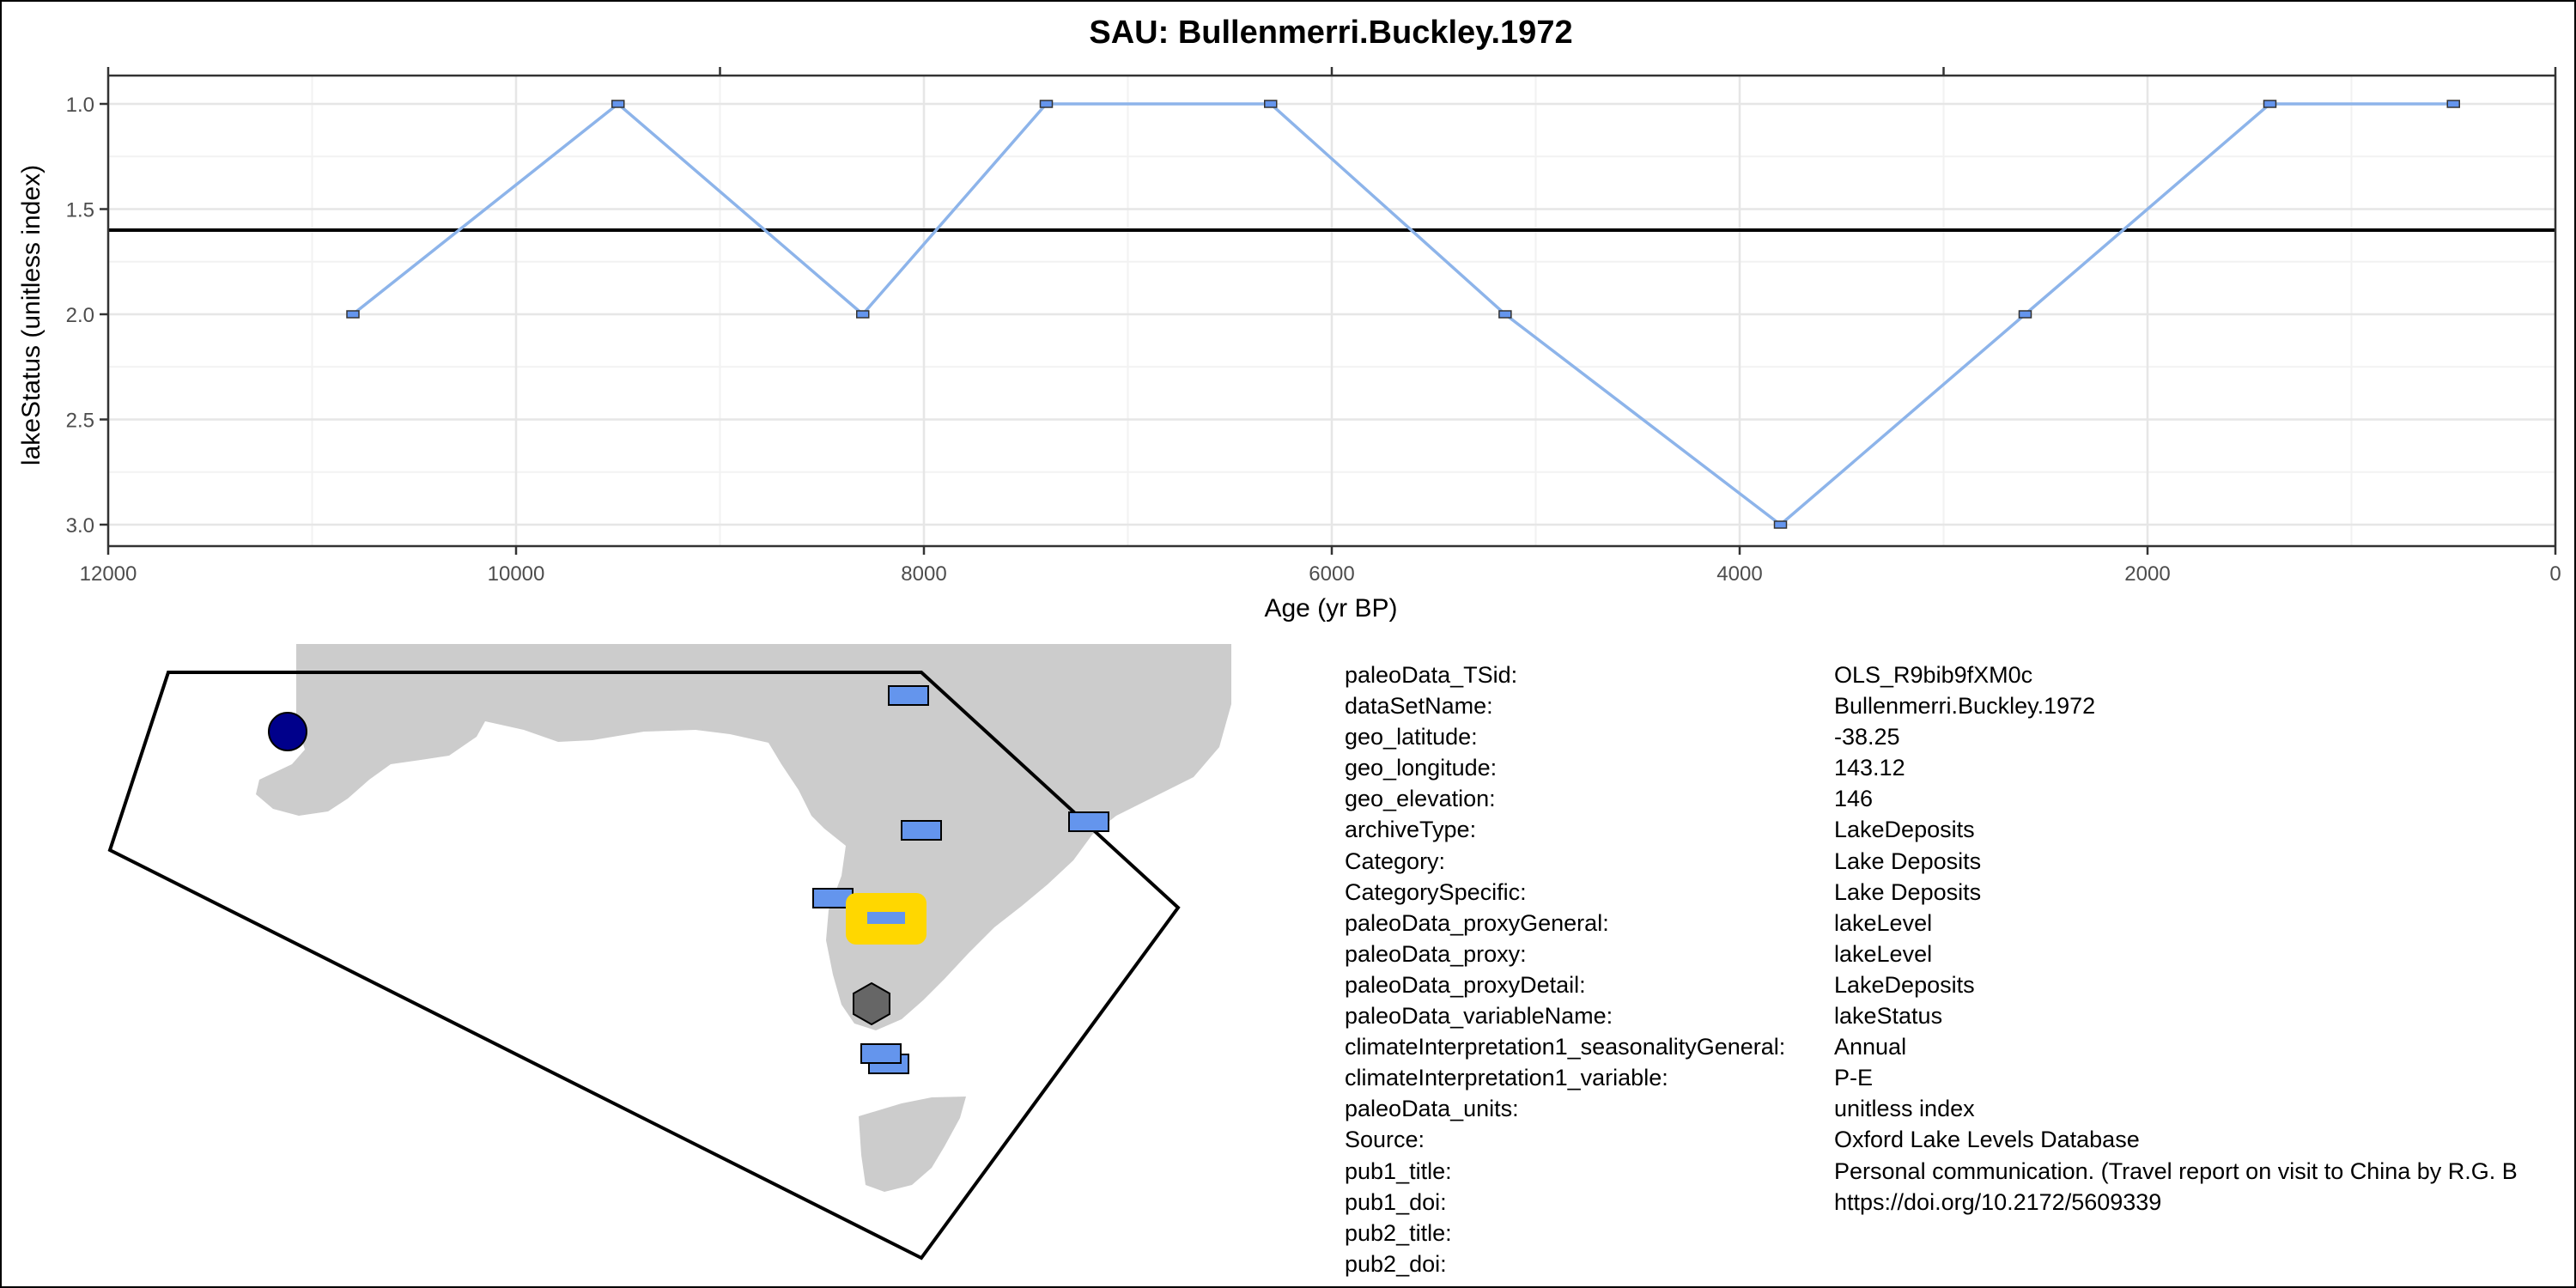  What do you see at coordinates (1436, 954) in the screenshot?
I see `metadata-key: paleoData_proxy:` at bounding box center [1436, 954].